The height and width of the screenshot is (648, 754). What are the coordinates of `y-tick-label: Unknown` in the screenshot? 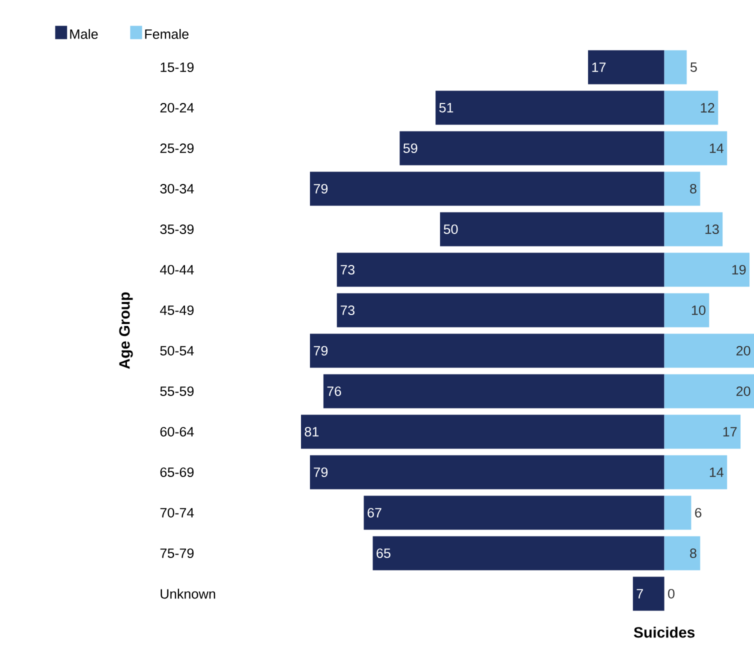 It's located at (188, 593).